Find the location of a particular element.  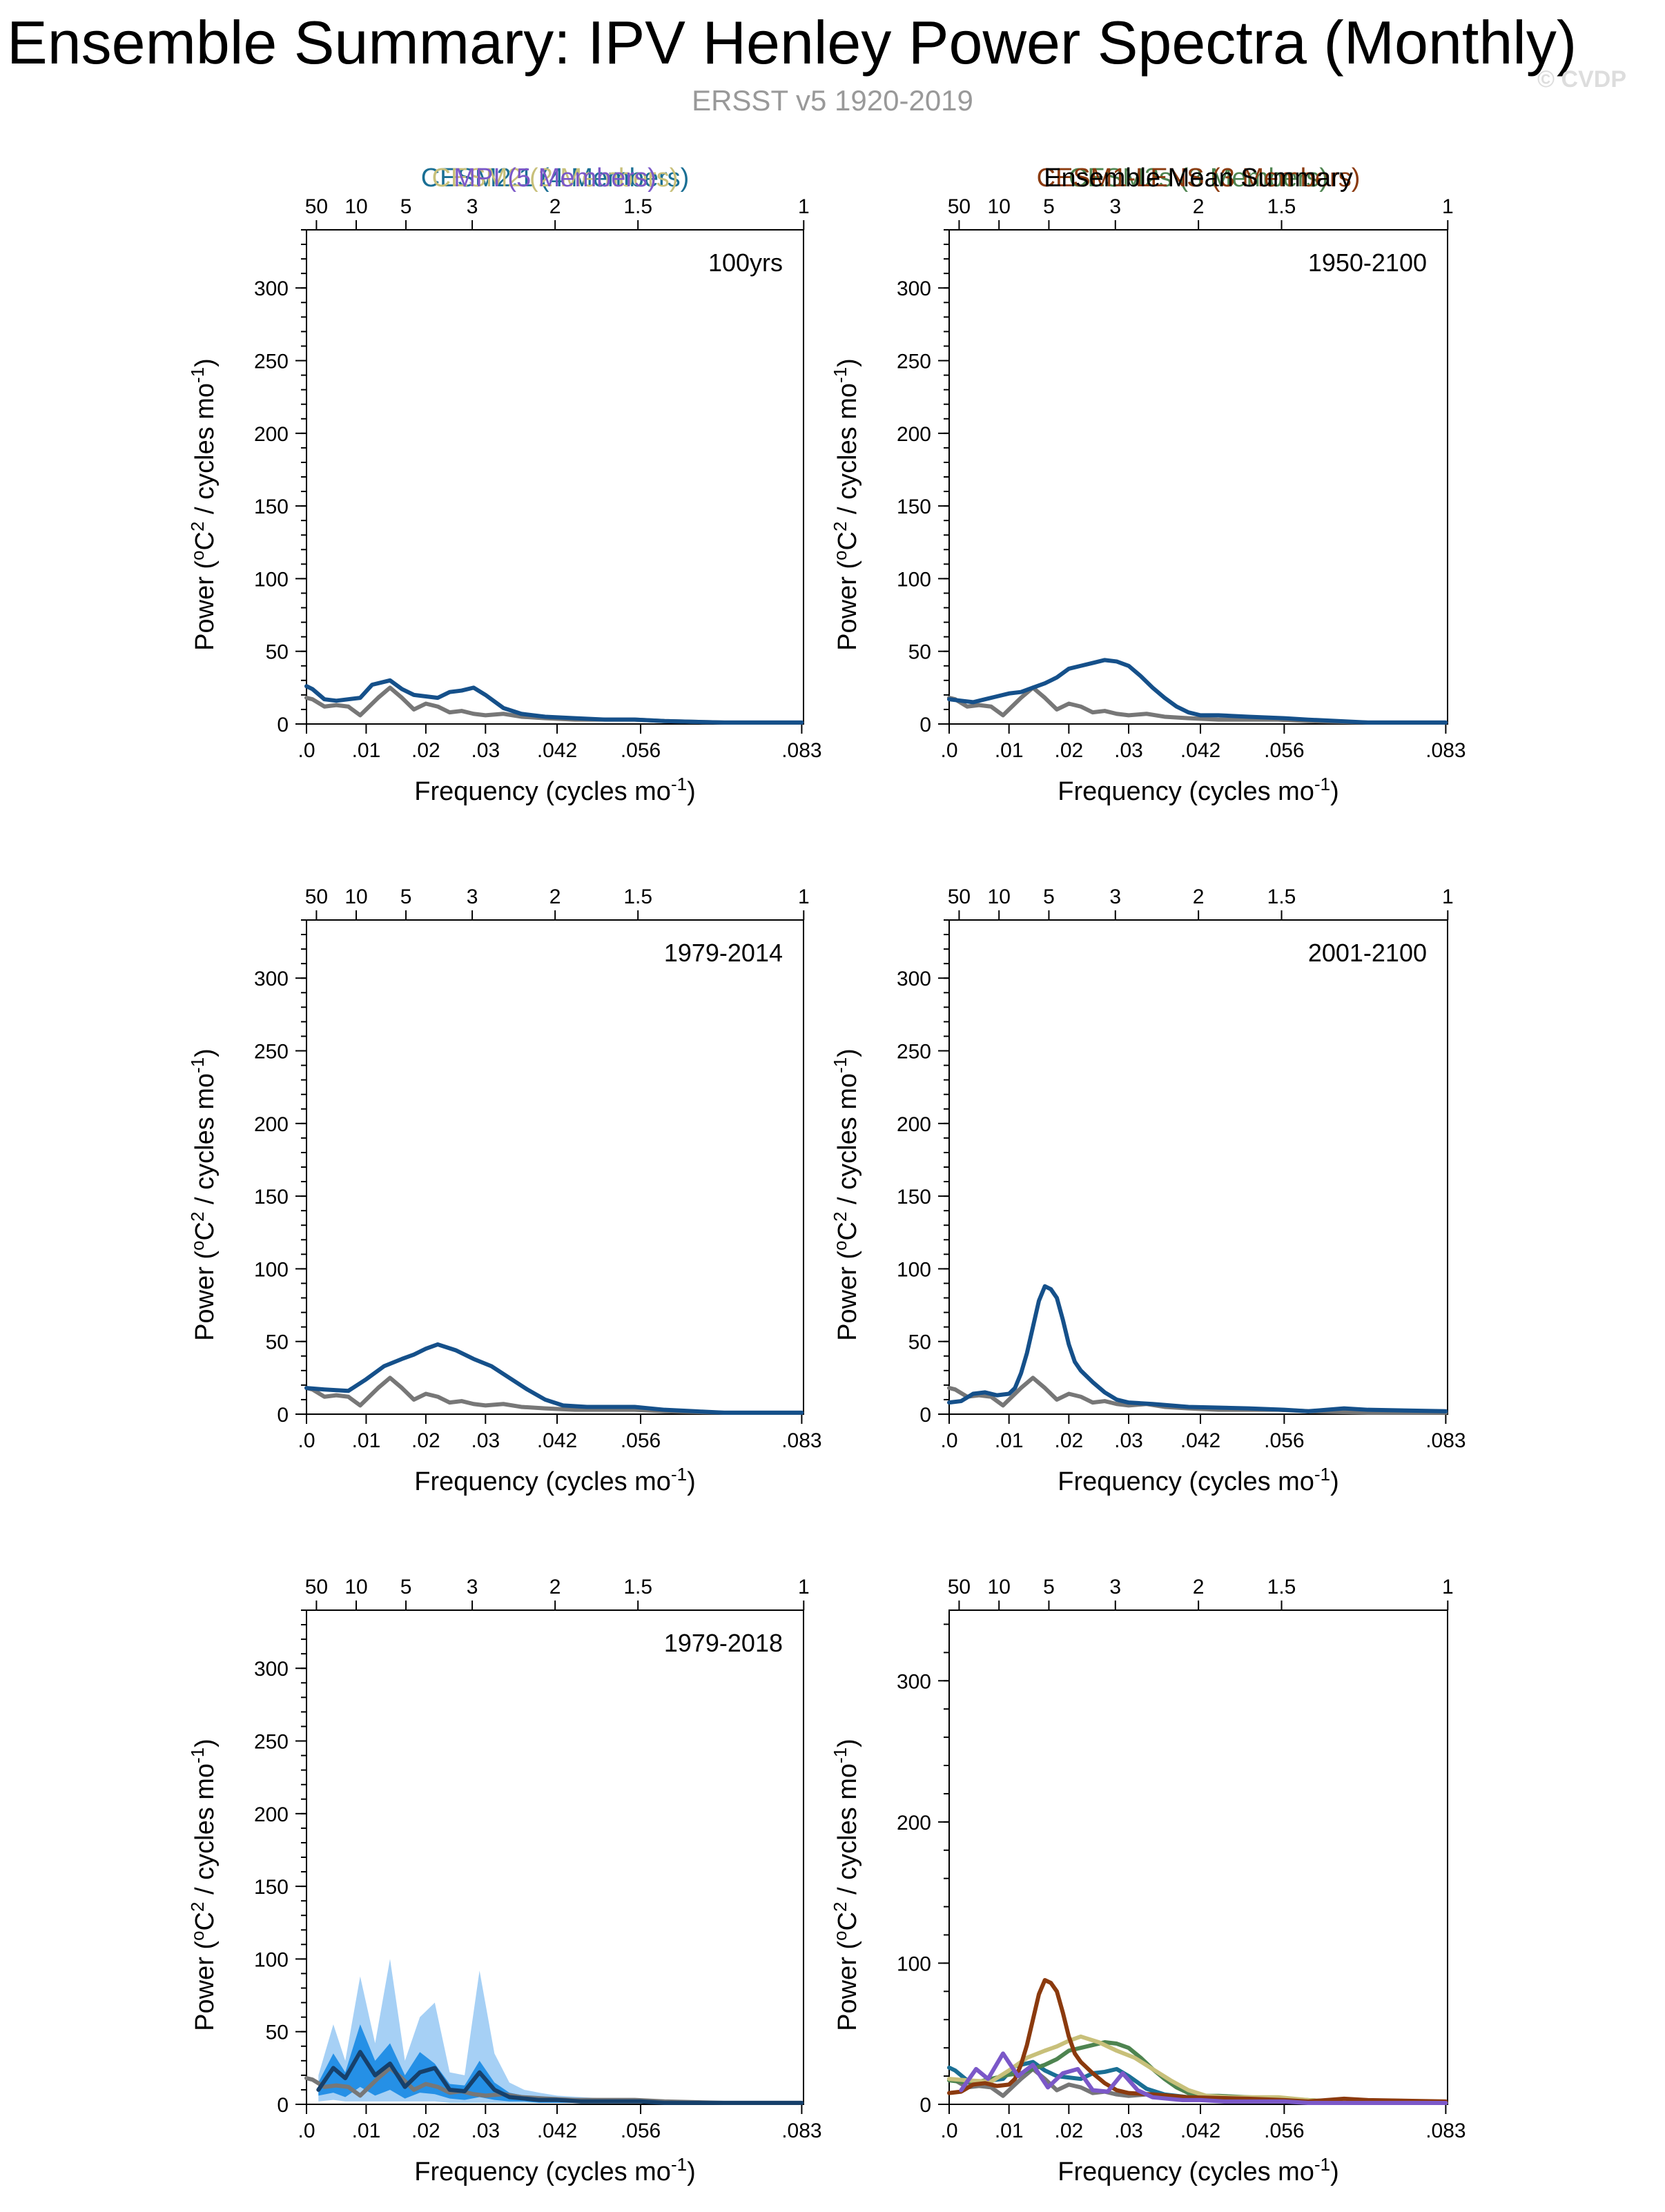

period-label: 1950-2100 is located at coordinates (1368, 262).